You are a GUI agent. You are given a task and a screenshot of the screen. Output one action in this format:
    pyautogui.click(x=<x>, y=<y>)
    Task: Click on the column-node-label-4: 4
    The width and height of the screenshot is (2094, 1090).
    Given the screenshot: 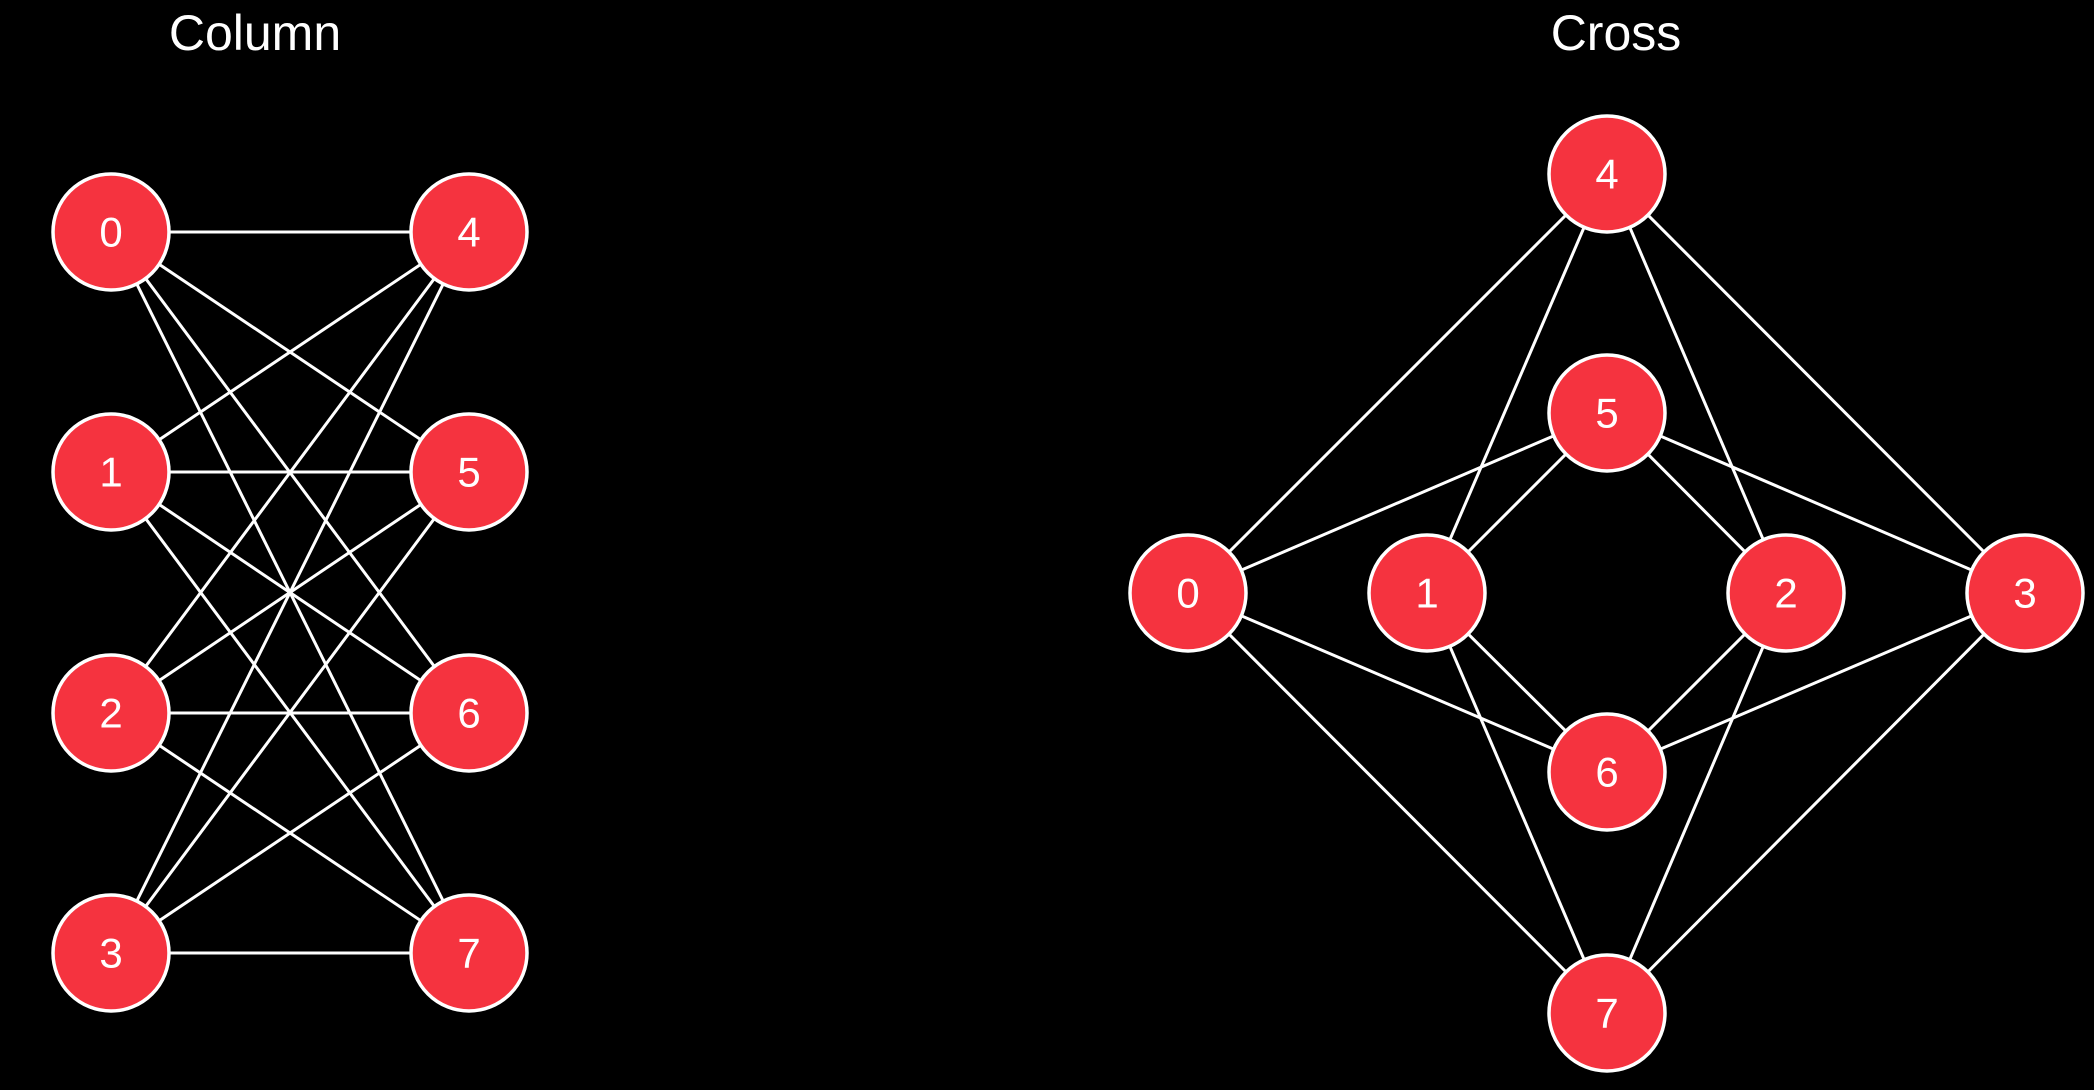 What is the action you would take?
    pyautogui.click(x=468, y=232)
    